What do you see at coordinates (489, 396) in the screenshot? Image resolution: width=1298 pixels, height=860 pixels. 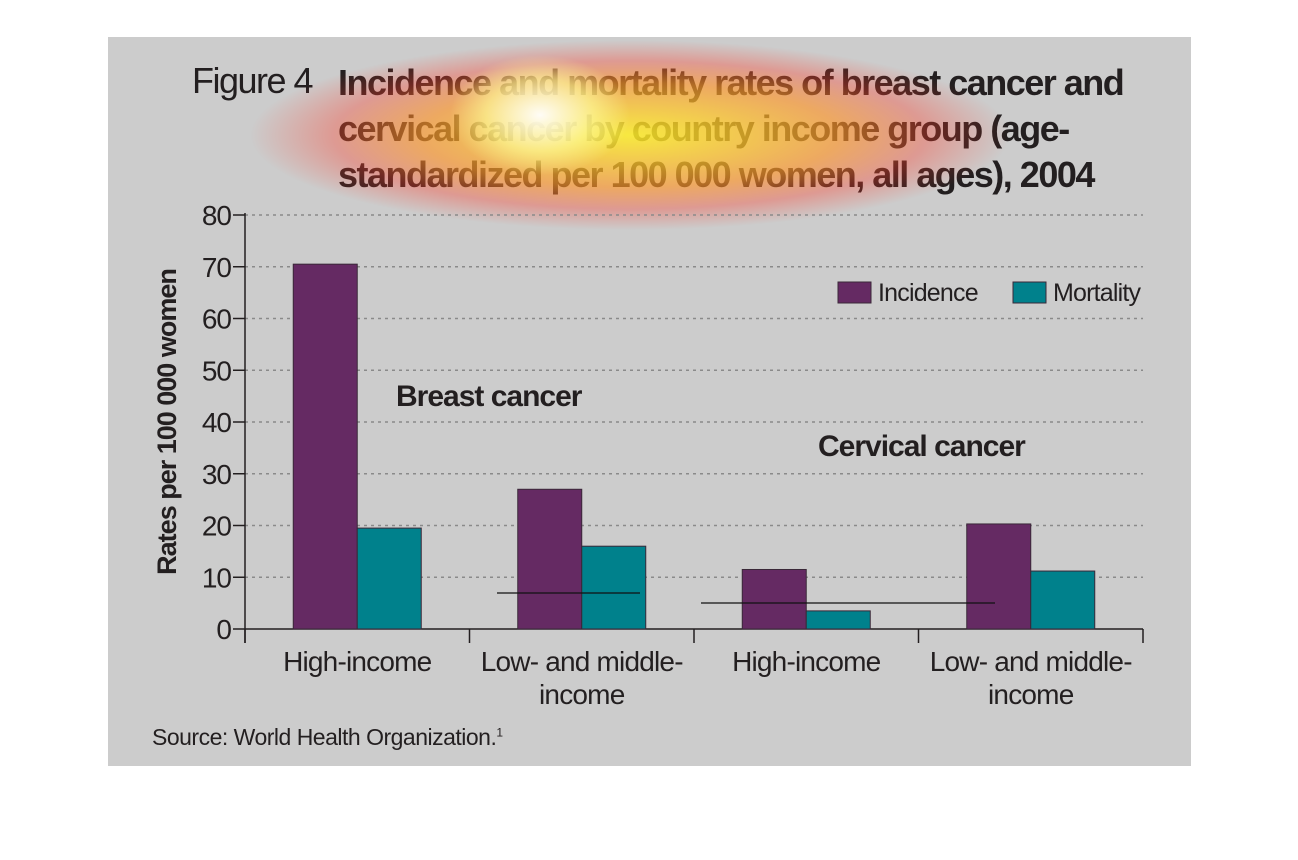 I see `group-label-breast-cancer: Breast cancer` at bounding box center [489, 396].